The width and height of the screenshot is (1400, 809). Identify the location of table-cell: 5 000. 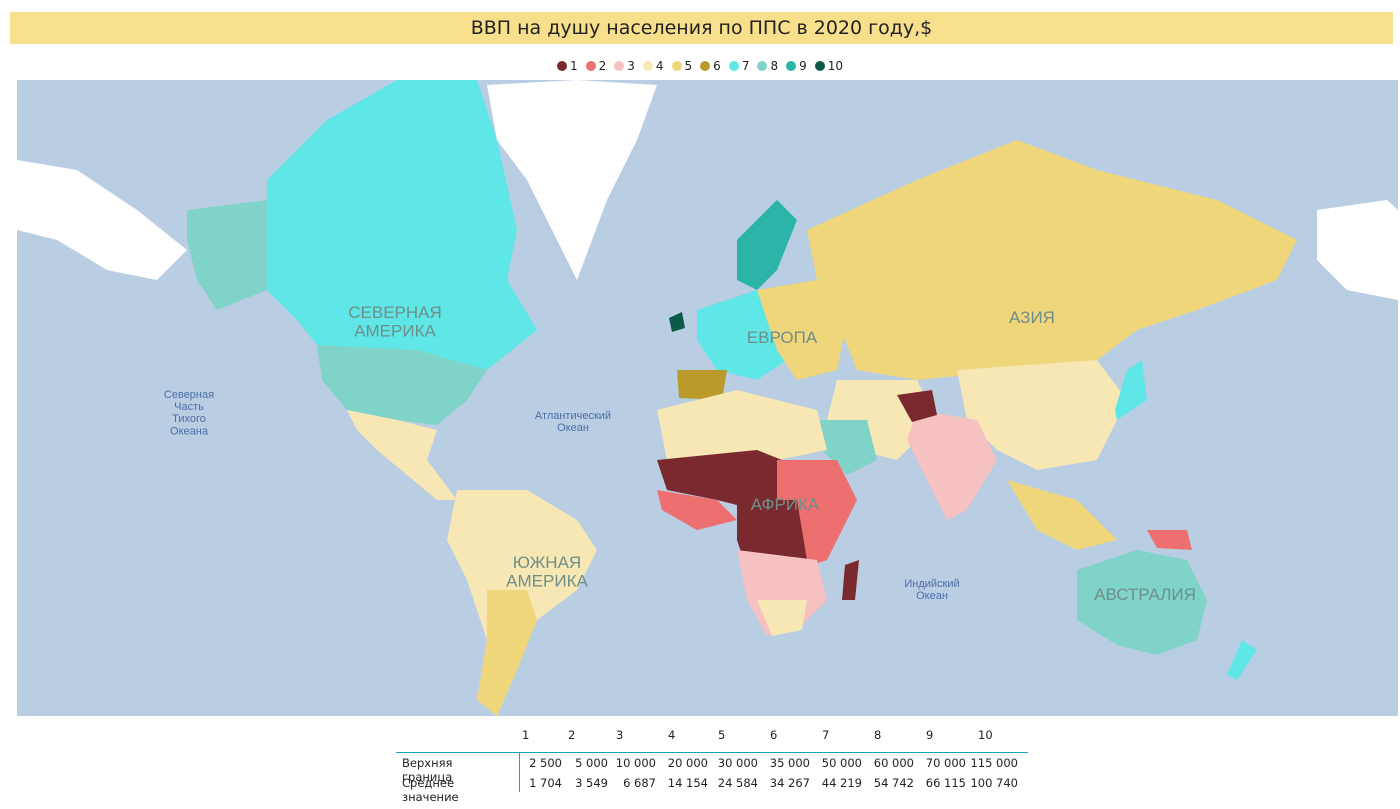
(591, 763).